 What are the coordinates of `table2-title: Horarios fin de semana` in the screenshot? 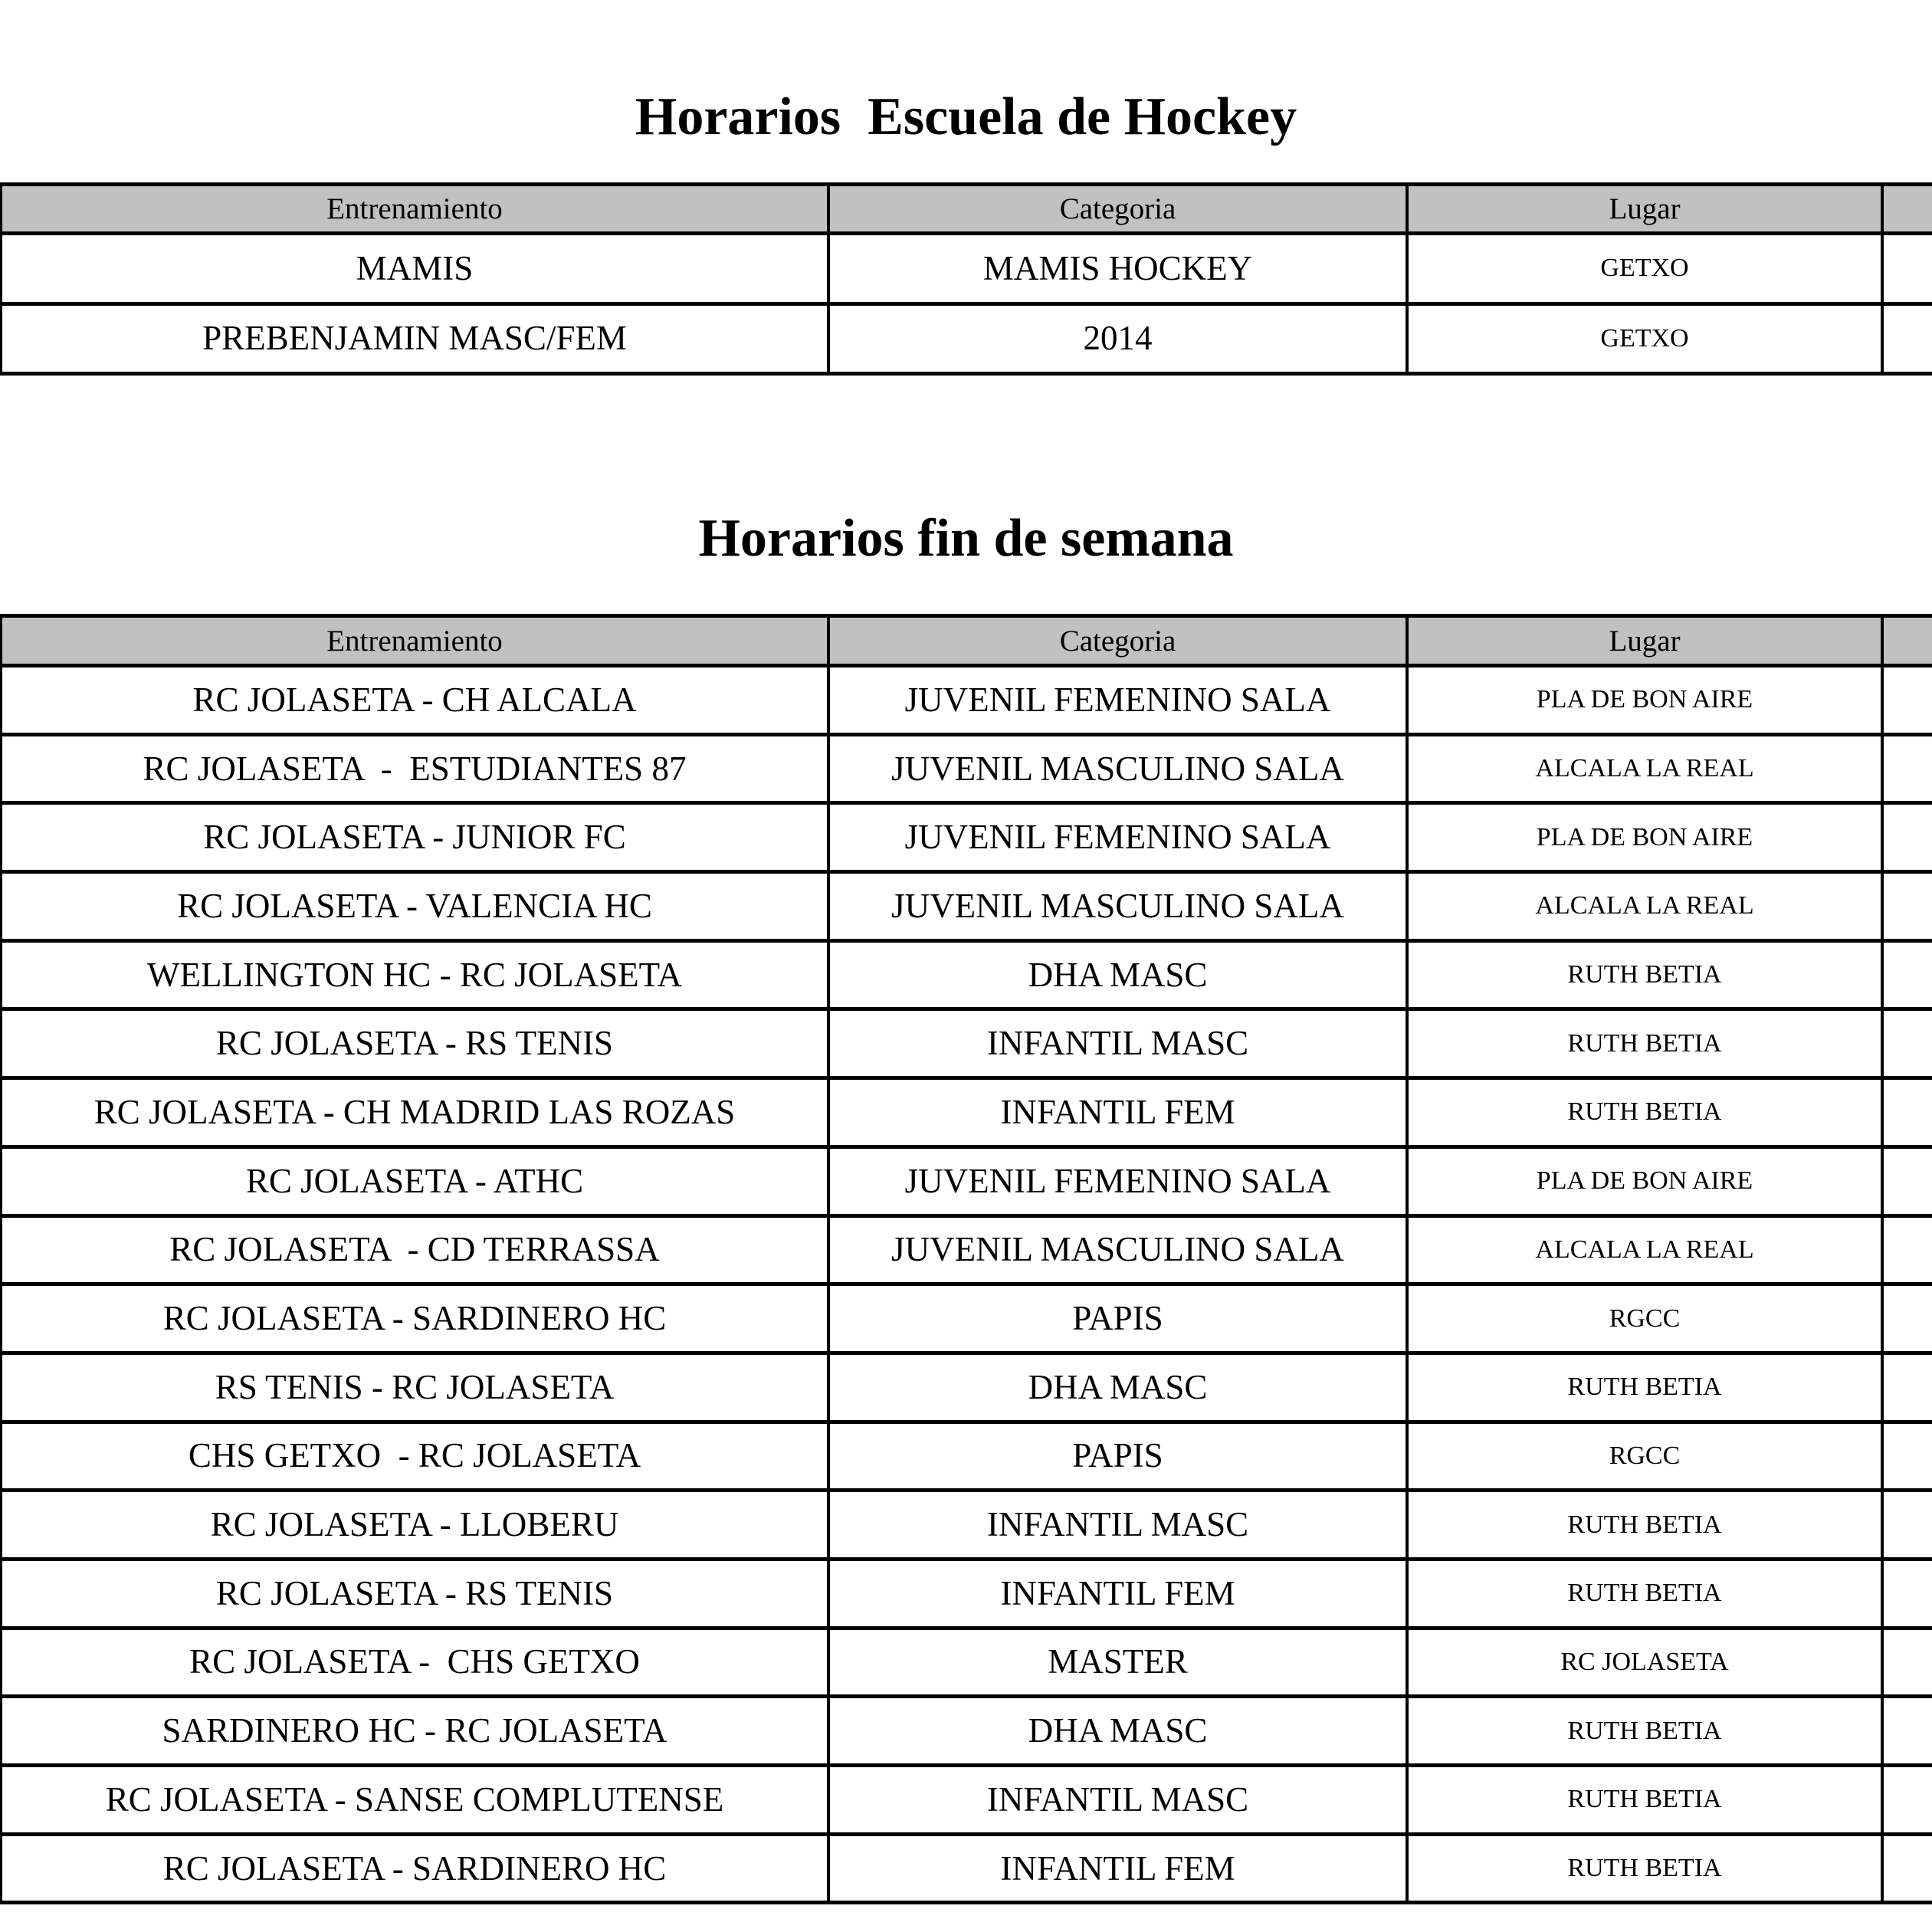 It's located at (966, 538).